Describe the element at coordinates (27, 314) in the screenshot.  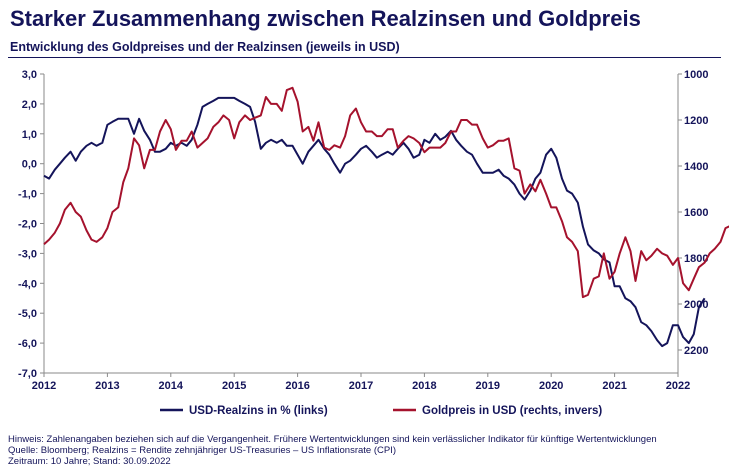
I see `left-tick-label: -5,0` at that location.